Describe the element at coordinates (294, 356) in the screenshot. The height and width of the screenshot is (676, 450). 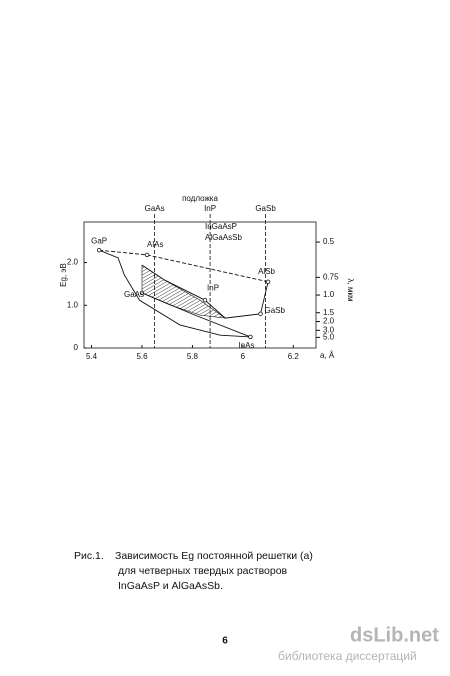
I see `x-tick-label: 6.2` at that location.